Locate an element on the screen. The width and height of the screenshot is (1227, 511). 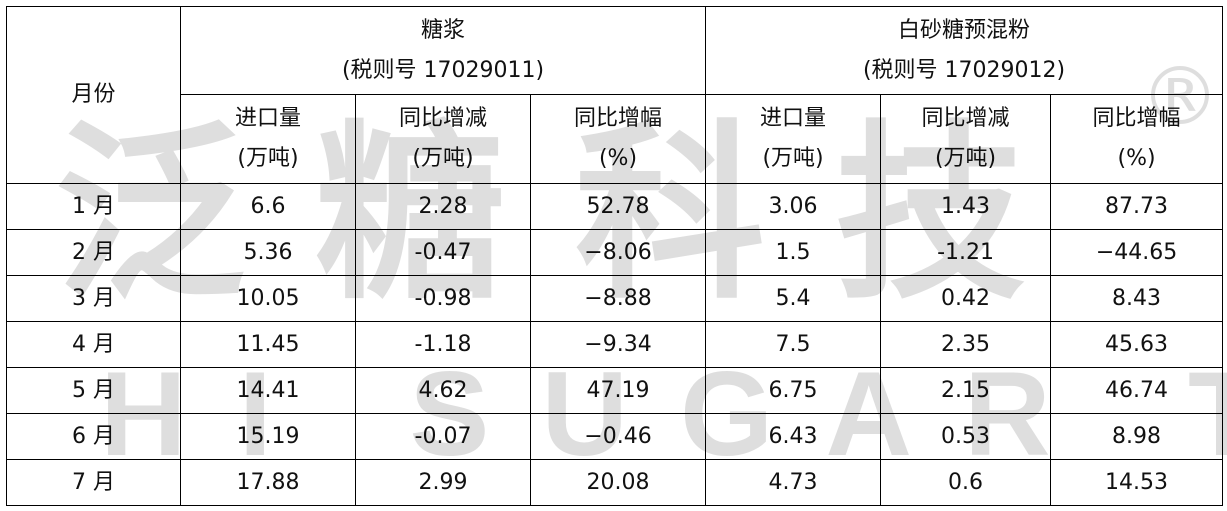
value-cell: 20.08 is located at coordinates (618, 482).